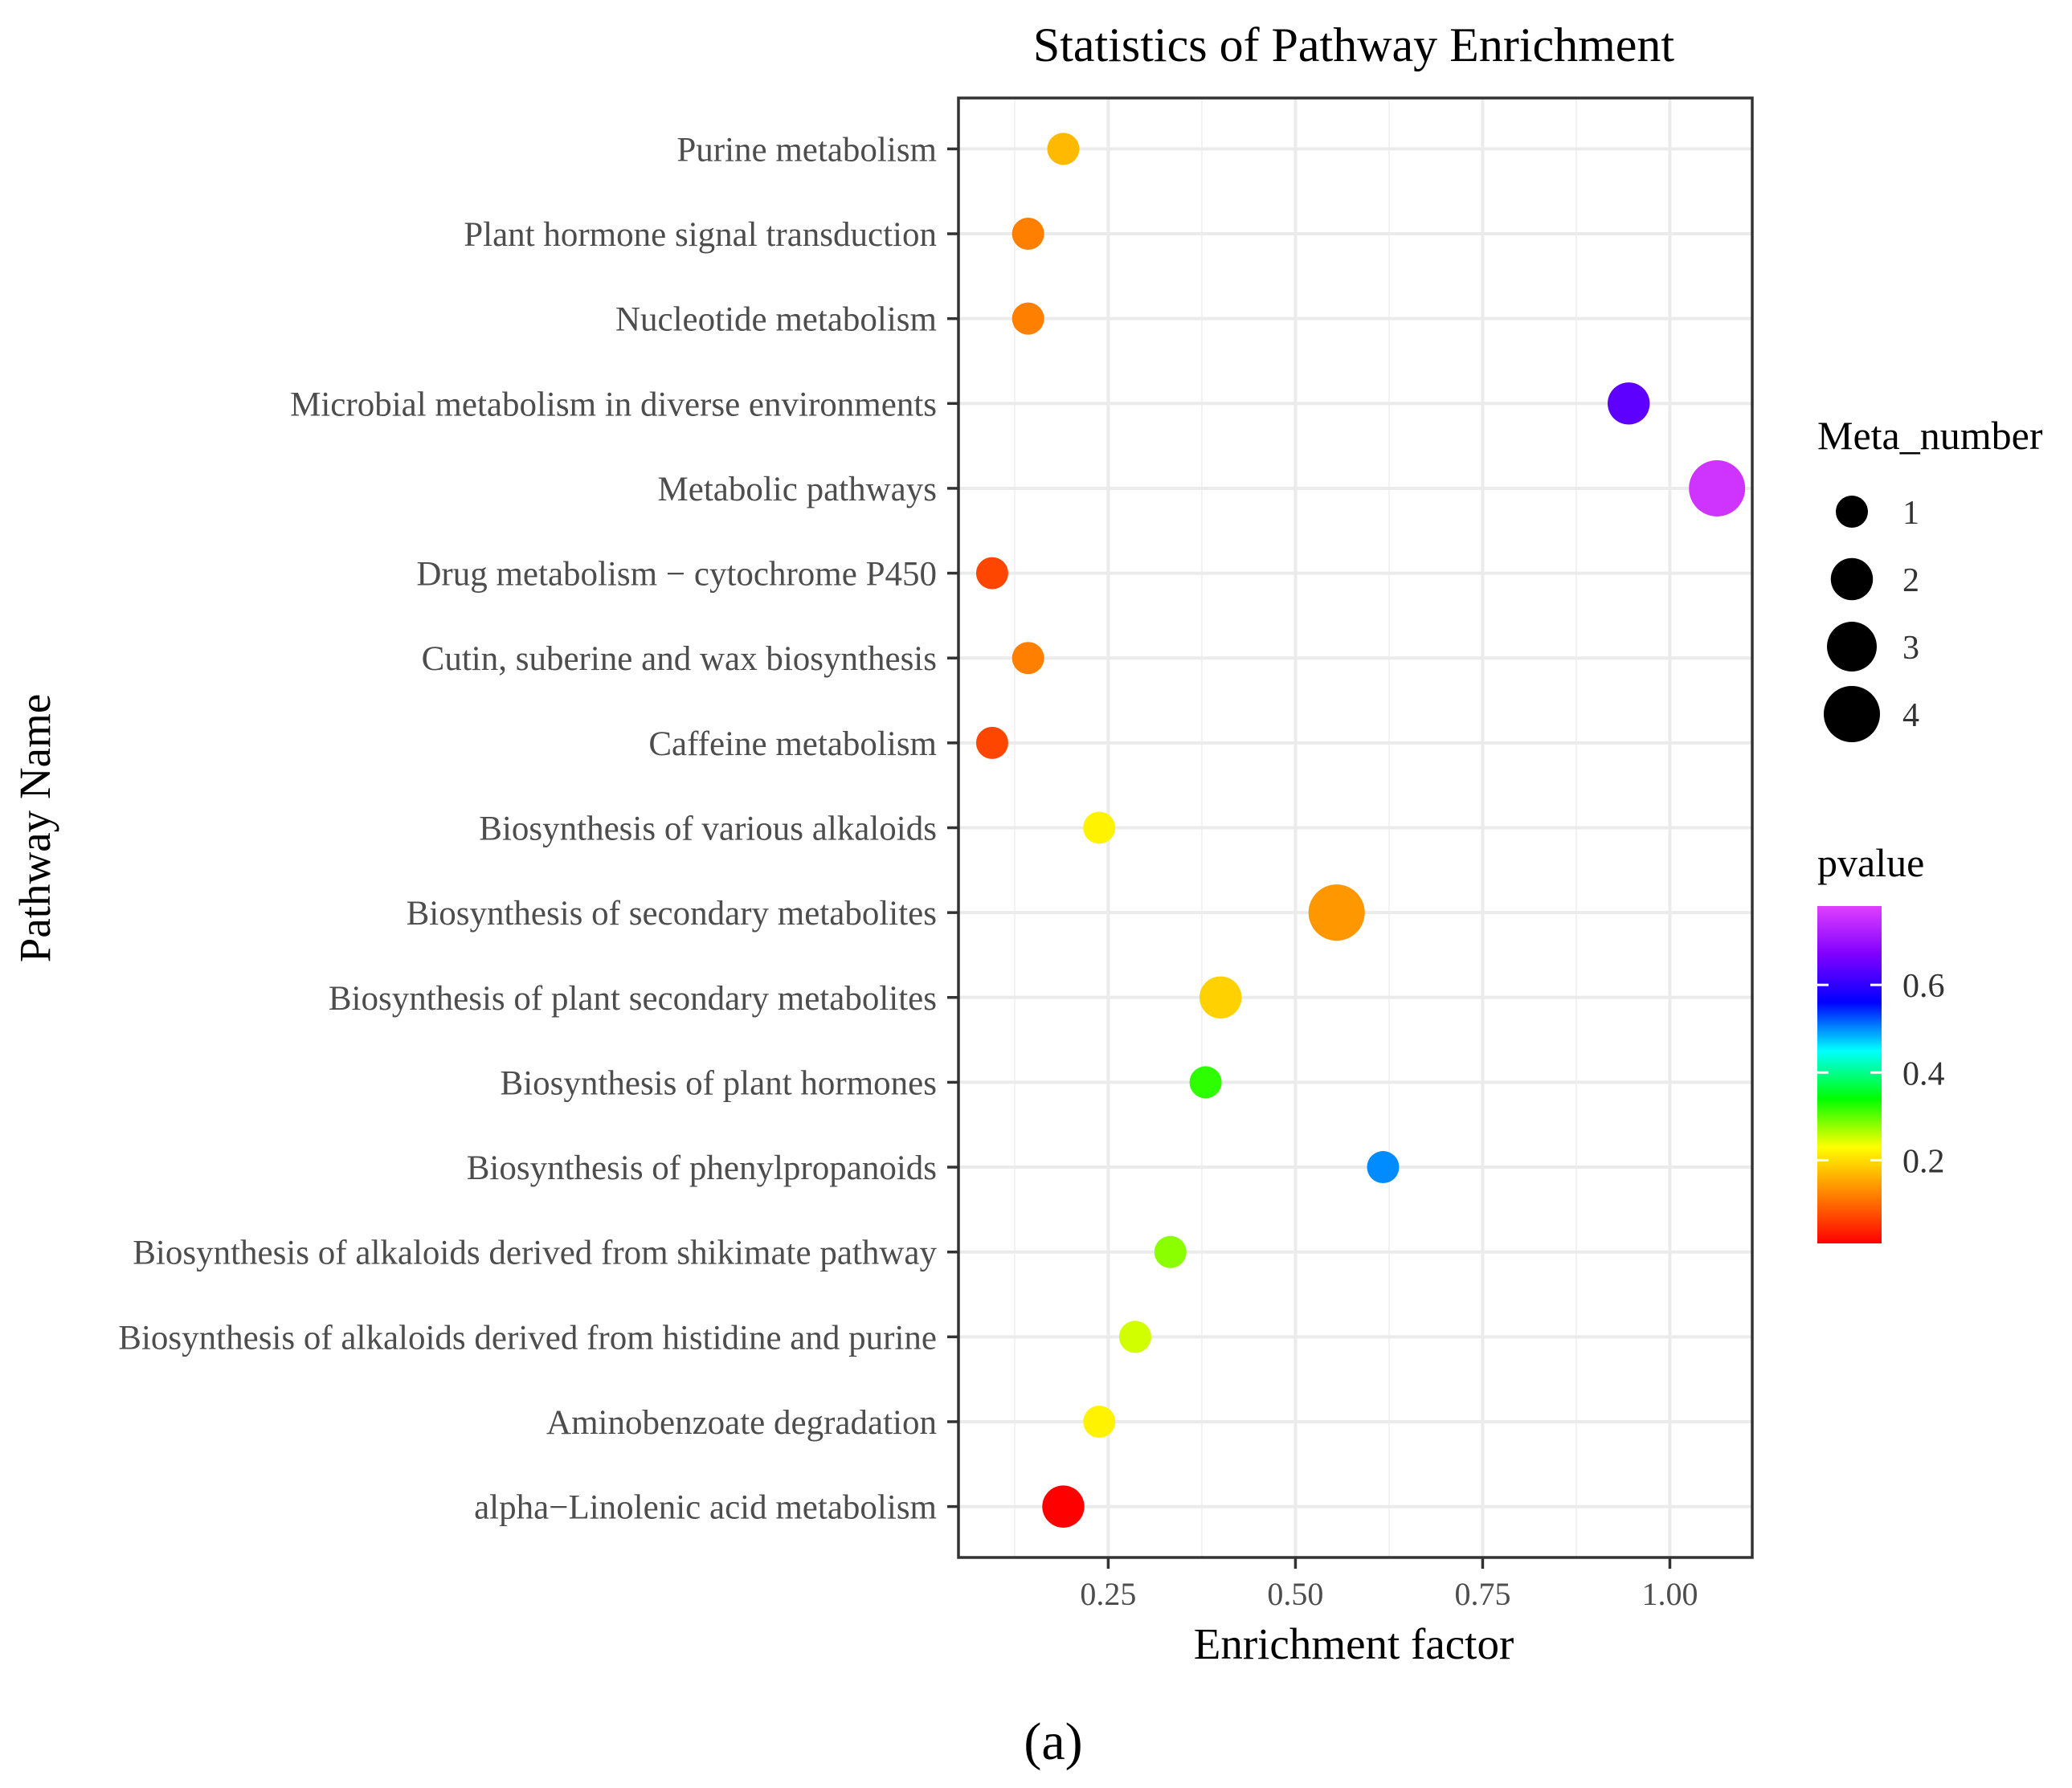 This screenshot has height=1788, width=2072. Describe the element at coordinates (676, 575) in the screenshot. I see `y-tick-label-5: Drug metabolism − cytochrome P450` at that location.